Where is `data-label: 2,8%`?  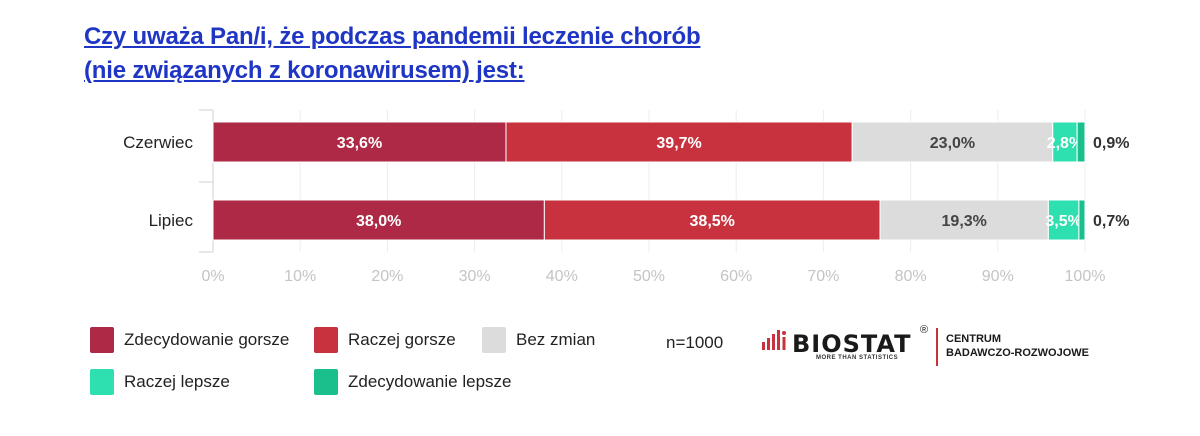
data-label: 2,8% is located at coordinates (1065, 143).